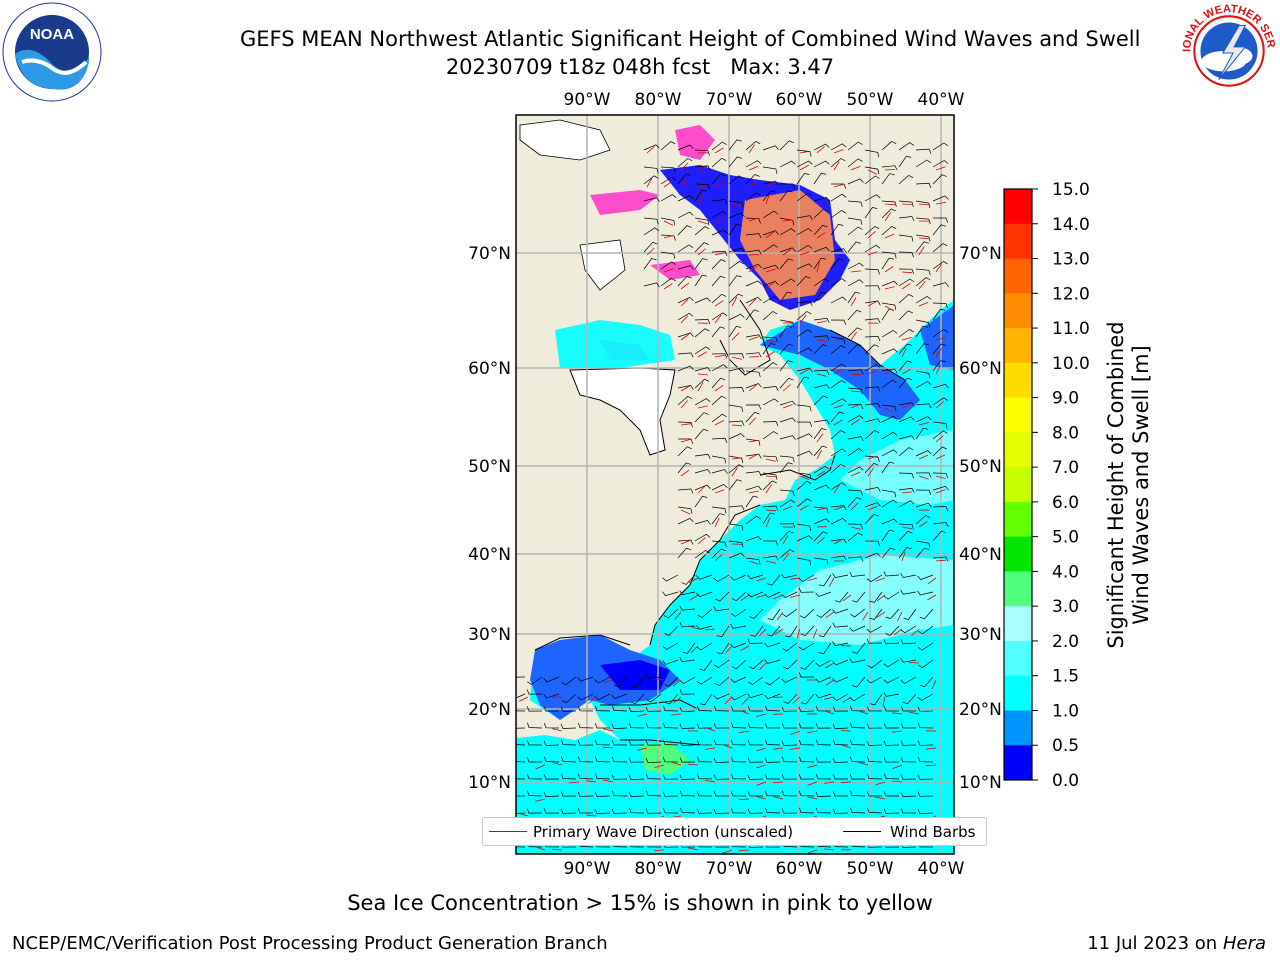 The width and height of the screenshot is (1280, 960). What do you see at coordinates (1176, 943) in the screenshot?
I see `date-stamp: 11 Jul 2023 on Hera` at bounding box center [1176, 943].